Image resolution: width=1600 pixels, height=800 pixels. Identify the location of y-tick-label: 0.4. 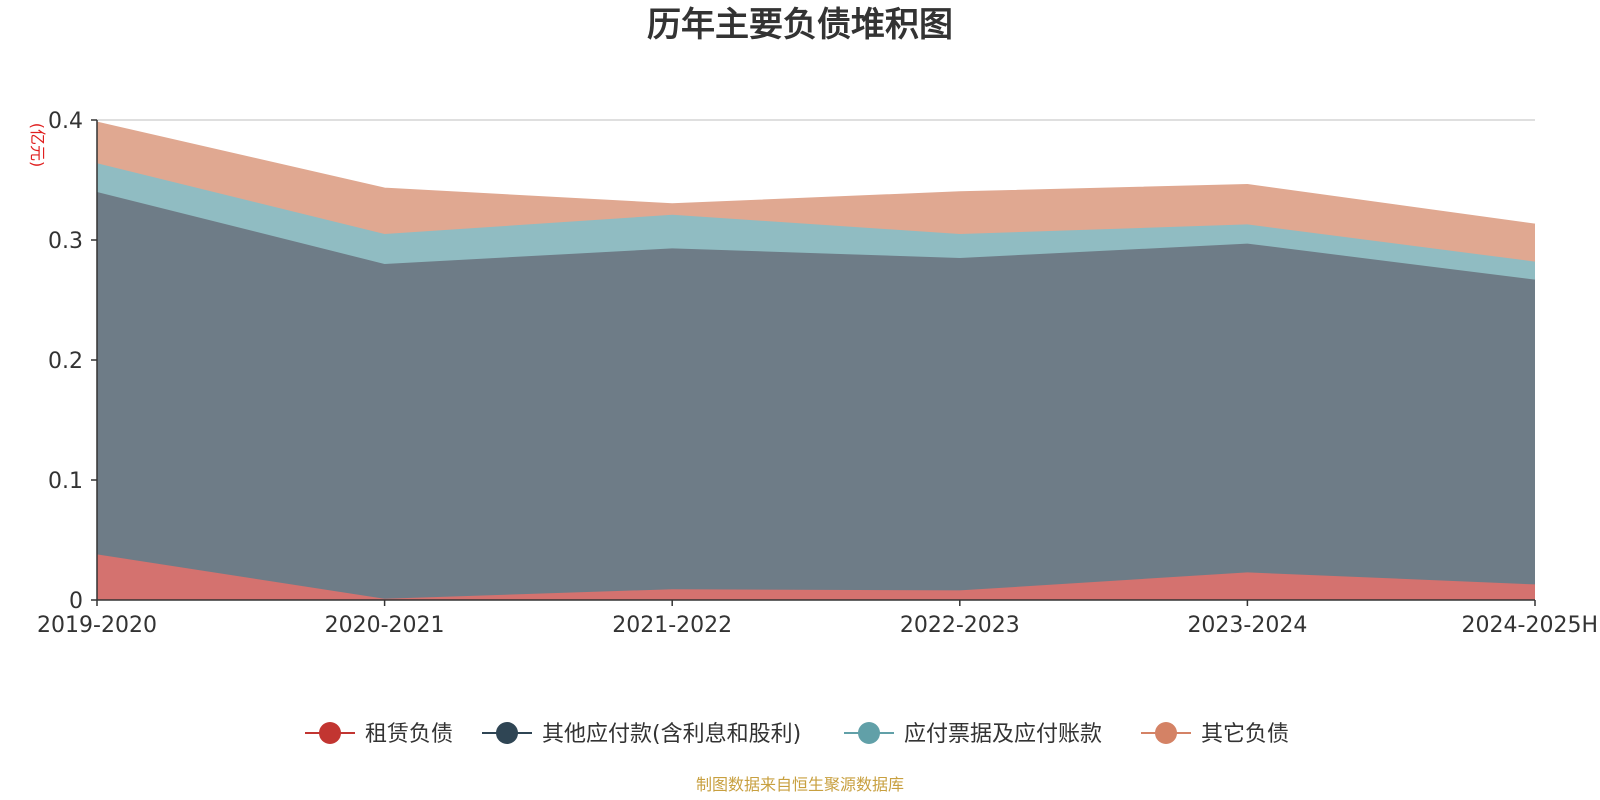
(65, 121).